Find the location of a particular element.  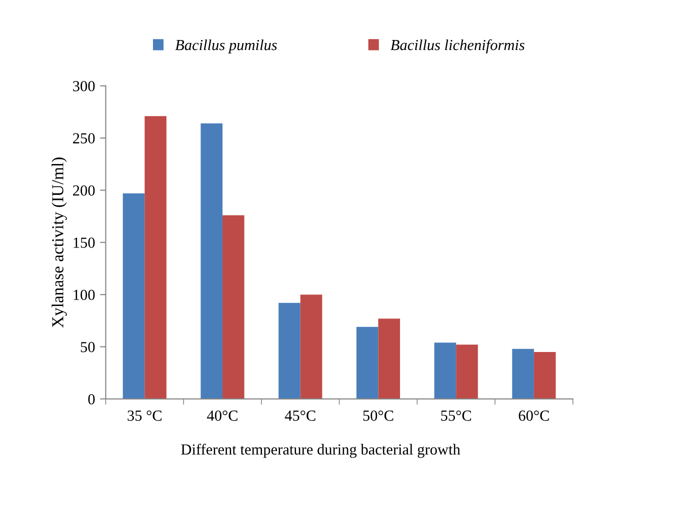

y-tick-label: 250 is located at coordinates (84, 138).